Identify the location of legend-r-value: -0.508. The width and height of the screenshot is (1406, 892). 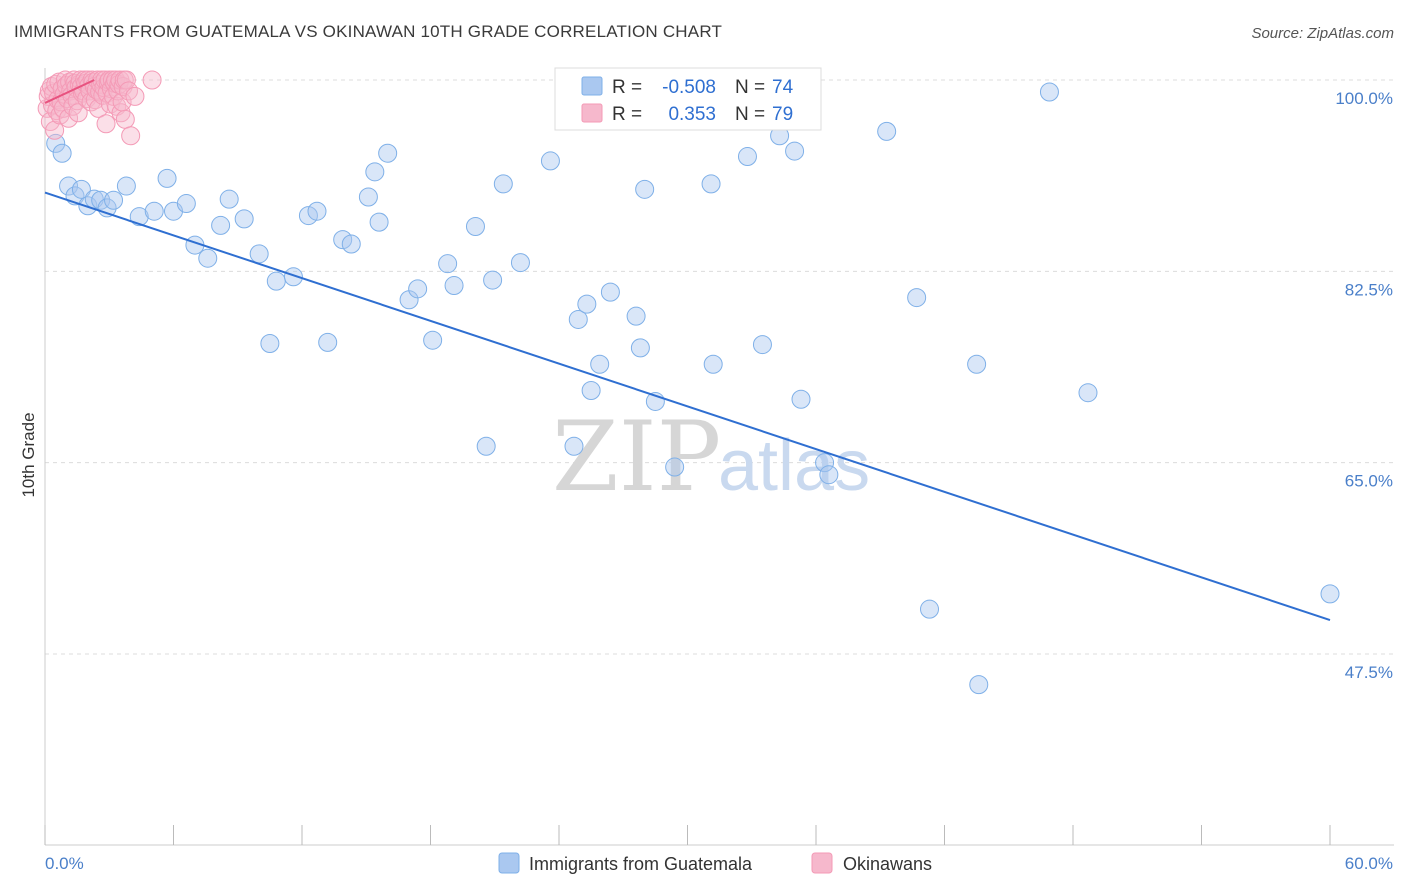
(689, 87).